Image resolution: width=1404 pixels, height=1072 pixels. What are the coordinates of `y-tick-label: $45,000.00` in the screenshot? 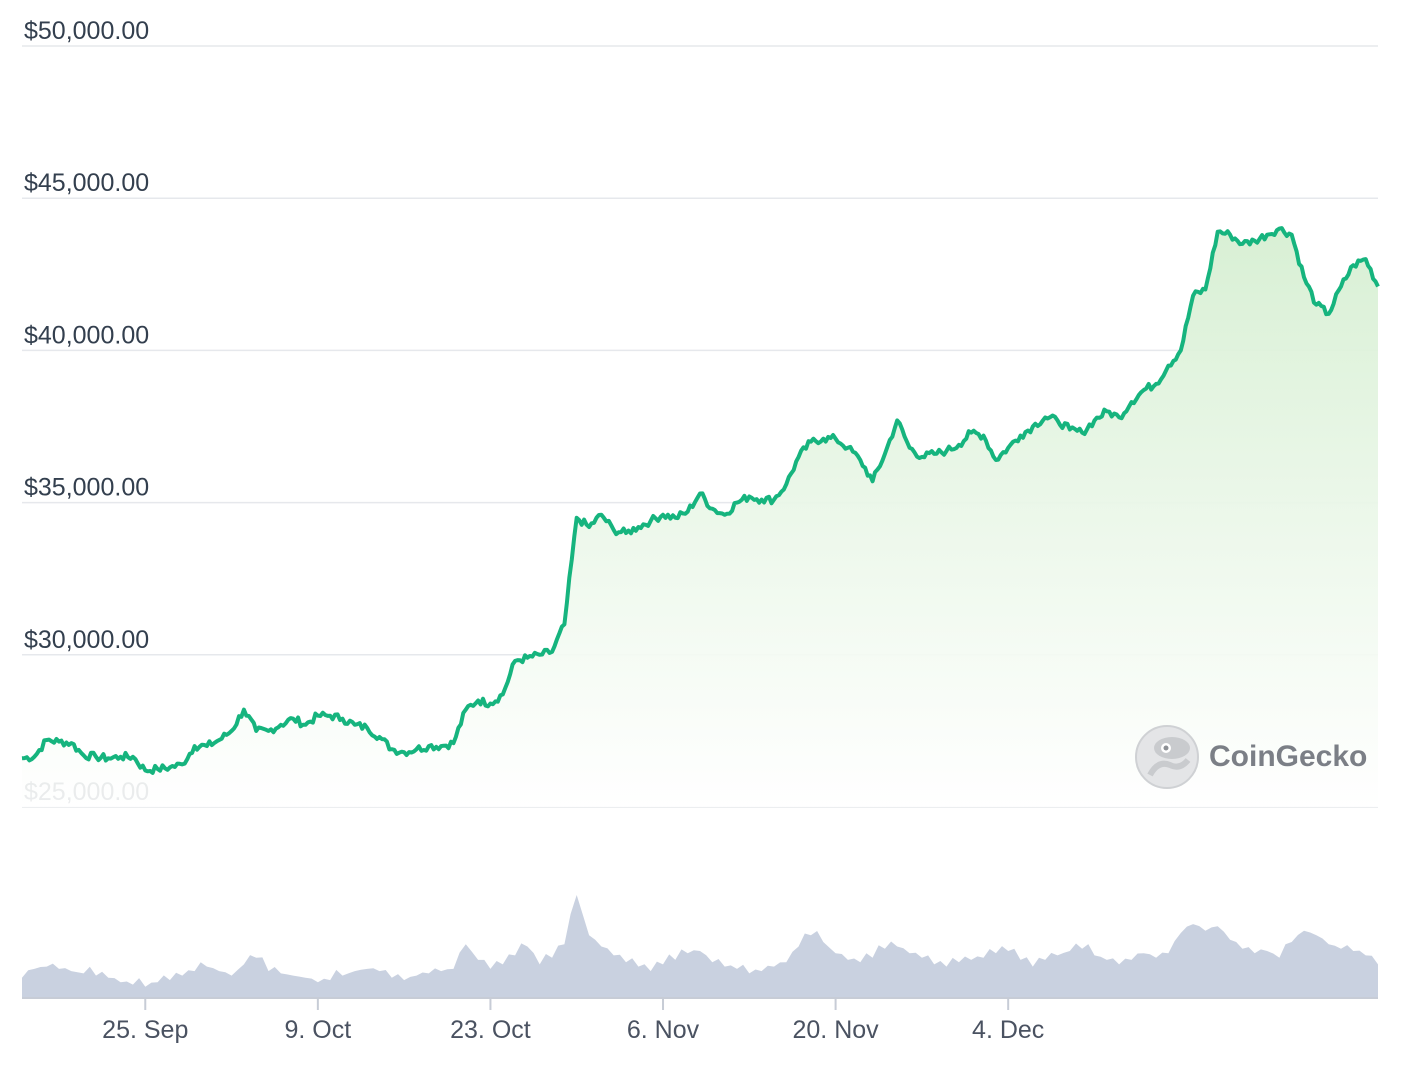 It's located at (86, 183).